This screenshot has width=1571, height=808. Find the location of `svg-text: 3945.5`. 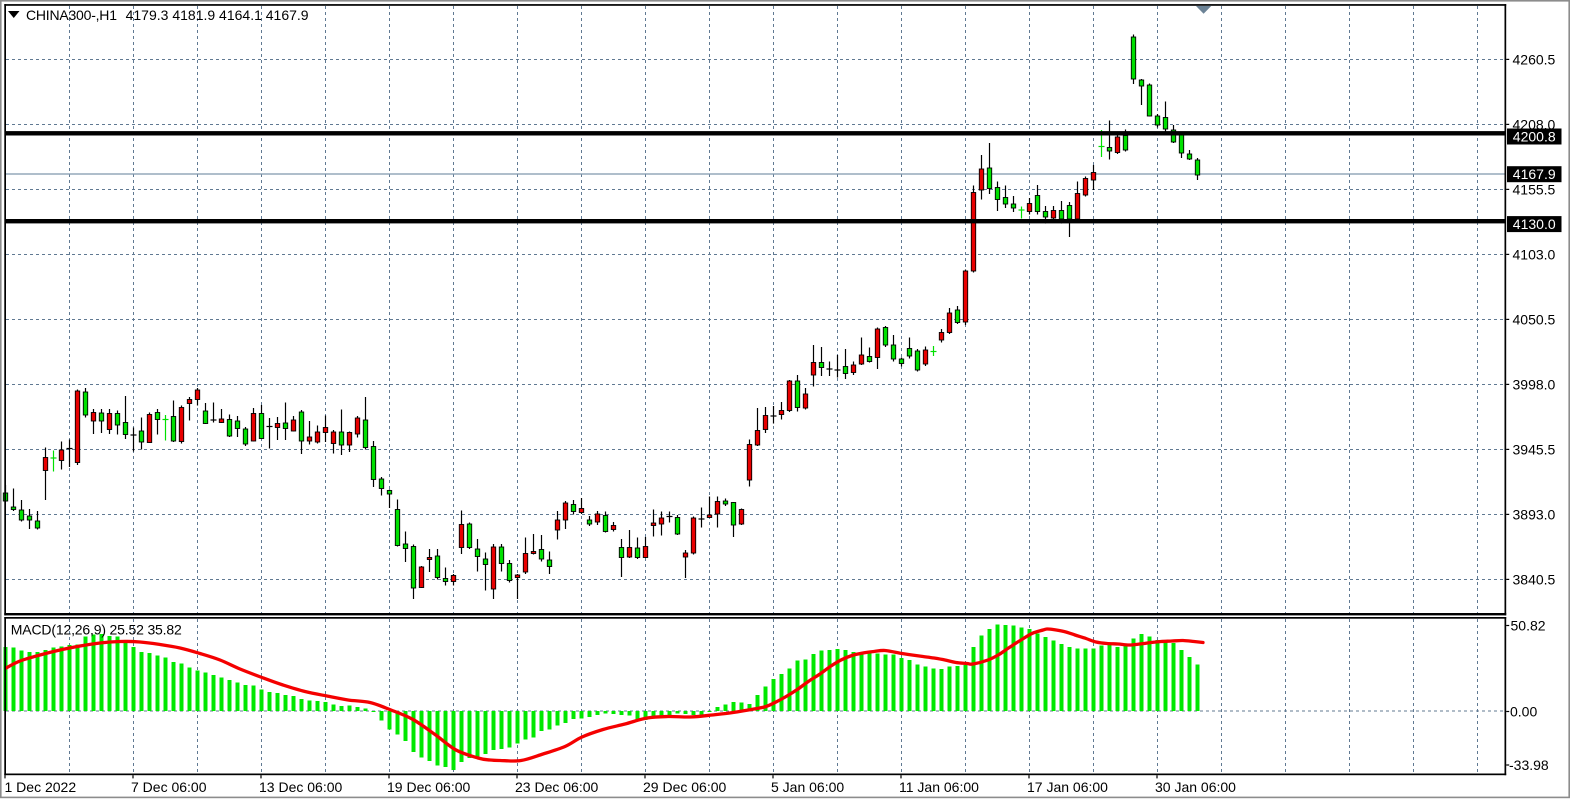

svg-text: 3945.5 is located at coordinates (1534, 449).